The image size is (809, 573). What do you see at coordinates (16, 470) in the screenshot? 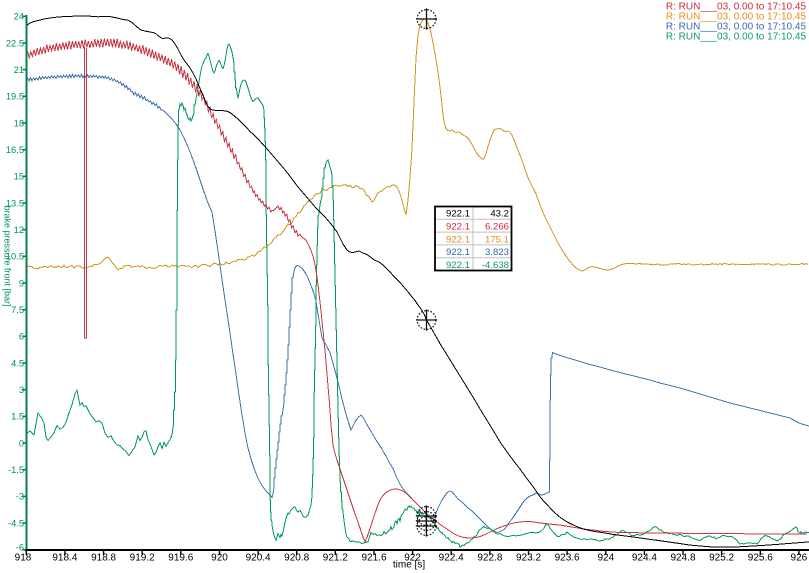
I see `svg-text: -1.5` at bounding box center [16, 470].